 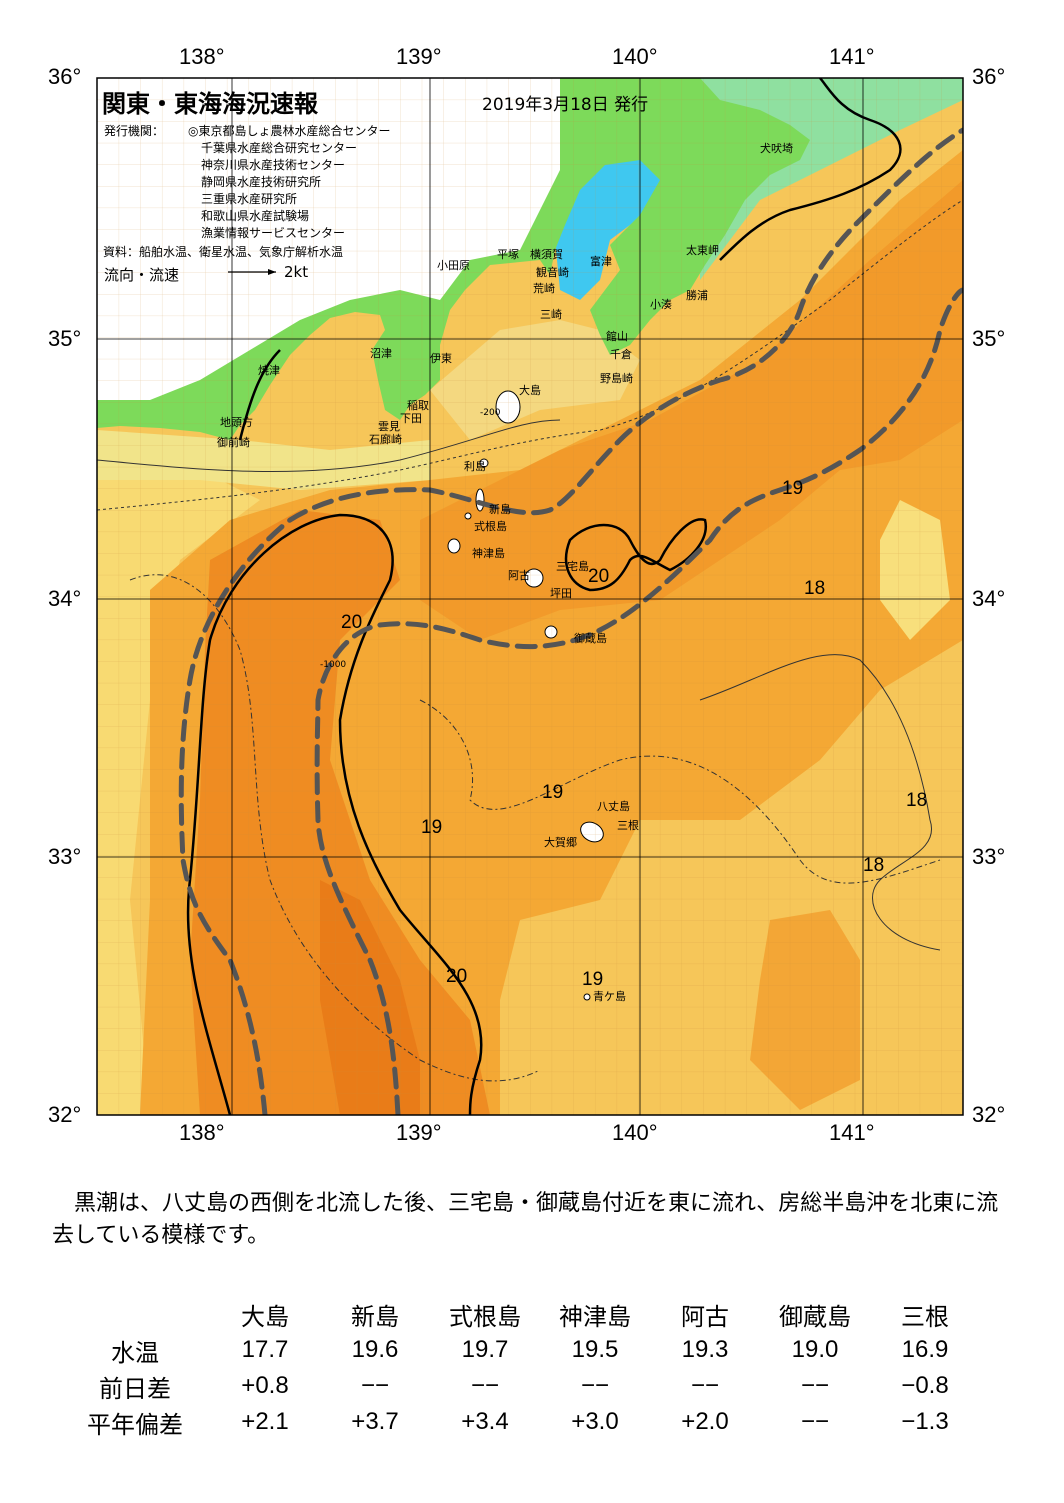 What do you see at coordinates (272, 272) in the screenshot?
I see `legend-arrowhead` at bounding box center [272, 272].